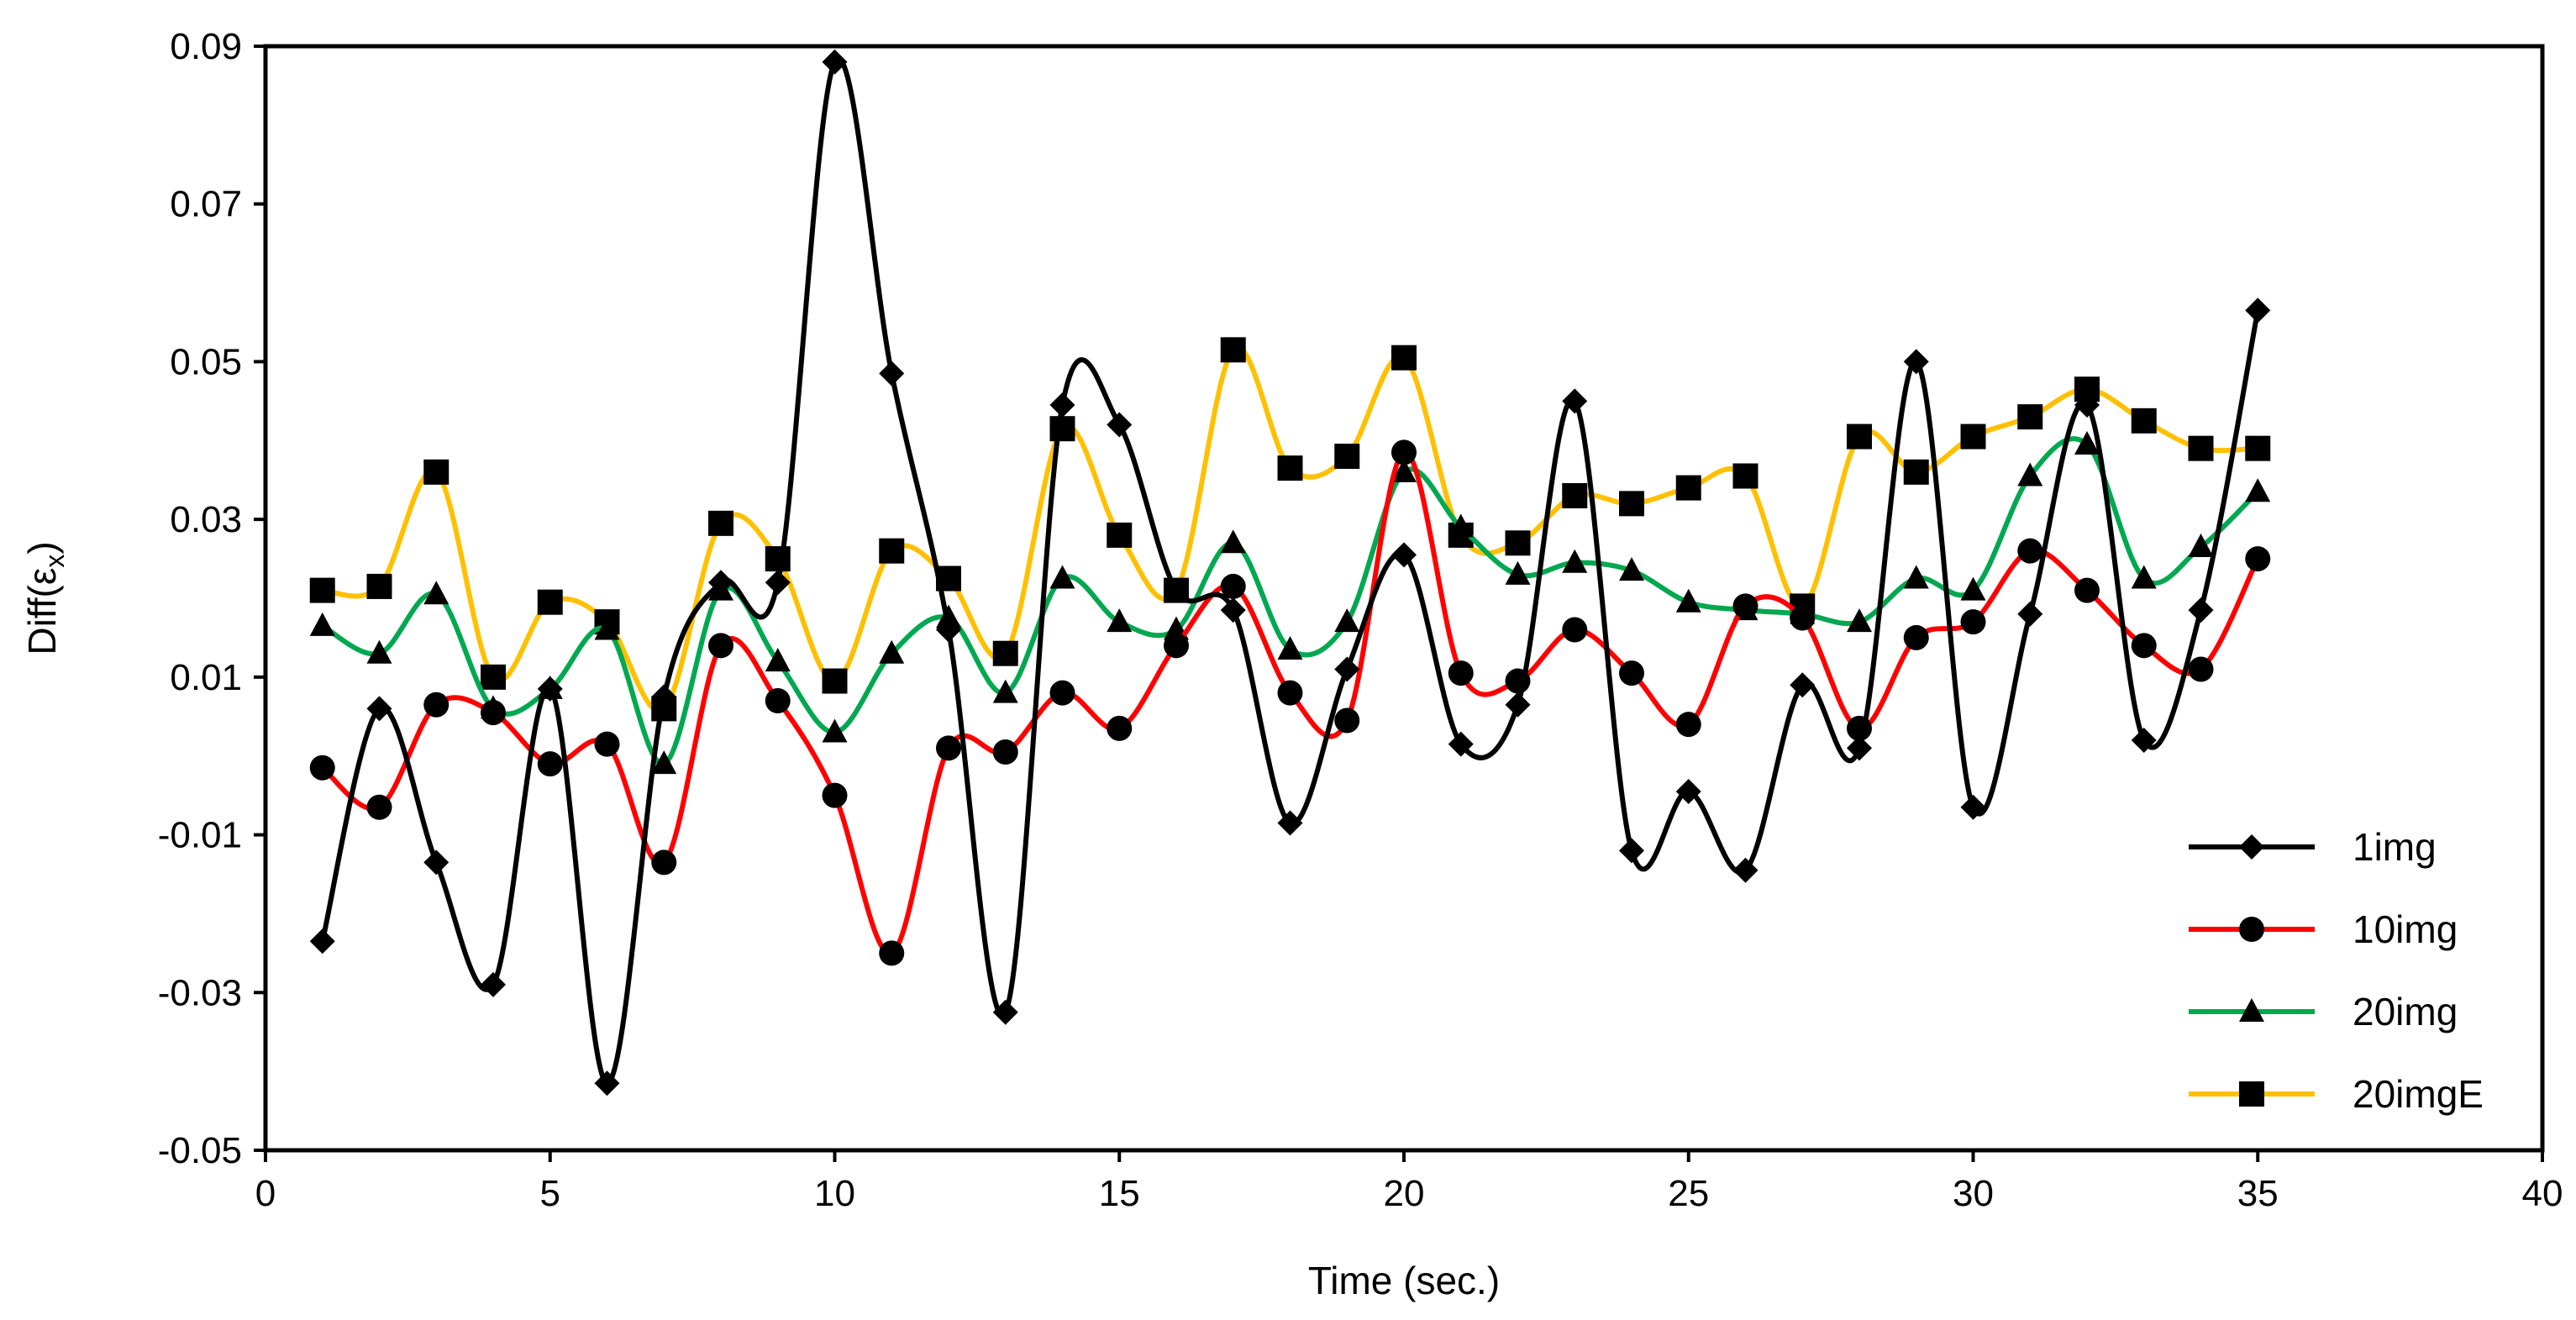  Describe the element at coordinates (206, 46) in the screenshot. I see `y-tick-label: 0.09` at that location.